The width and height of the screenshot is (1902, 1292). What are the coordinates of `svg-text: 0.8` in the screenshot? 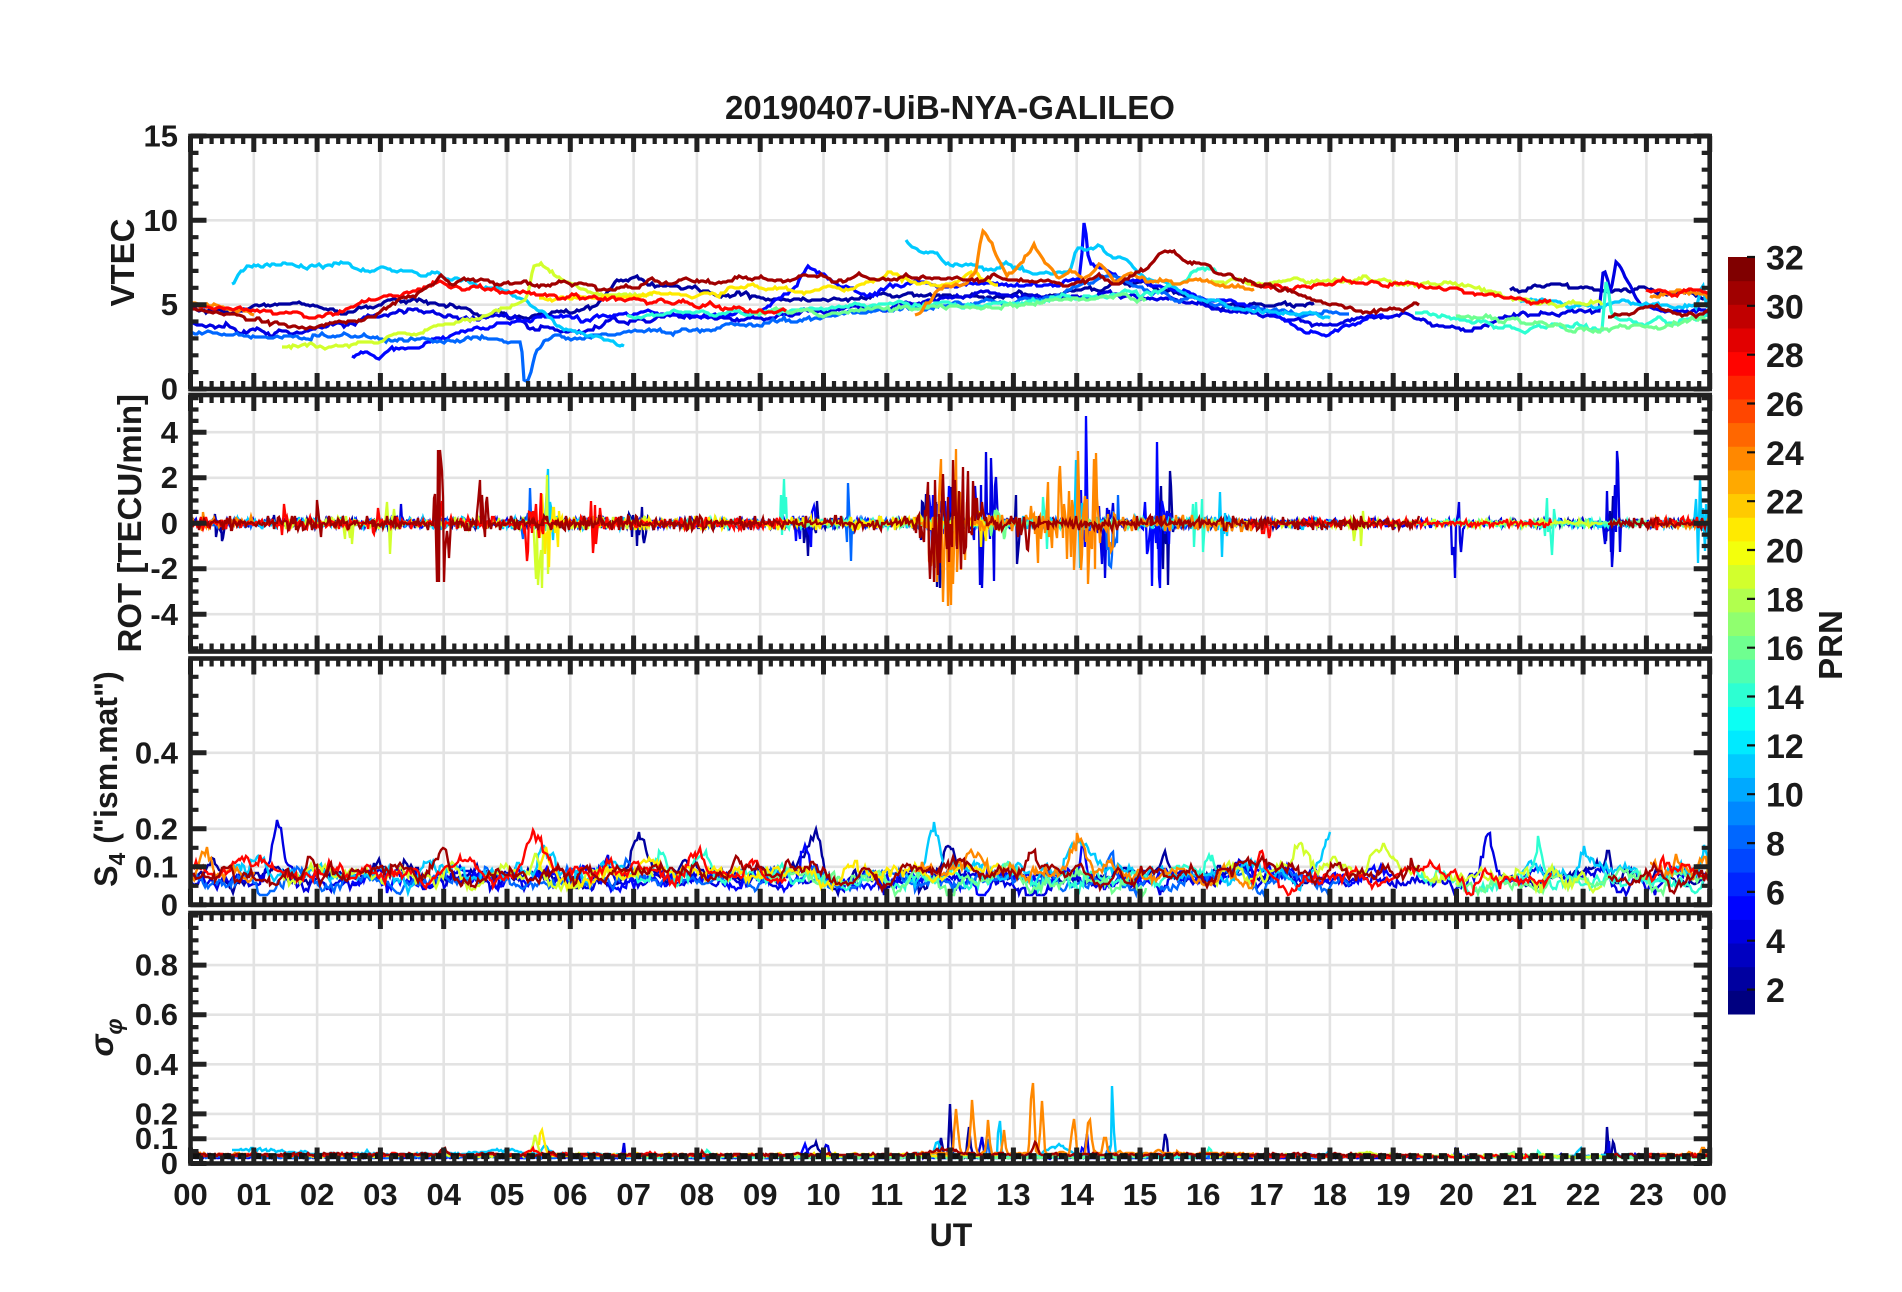 It's located at (156, 965).